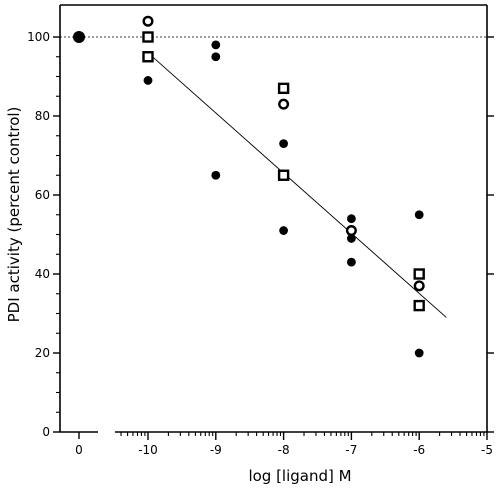 Image resolution: width=498 pixels, height=495 pixels. Describe the element at coordinates (351, 450) in the screenshot. I see `x-tick-label: -7` at that location.